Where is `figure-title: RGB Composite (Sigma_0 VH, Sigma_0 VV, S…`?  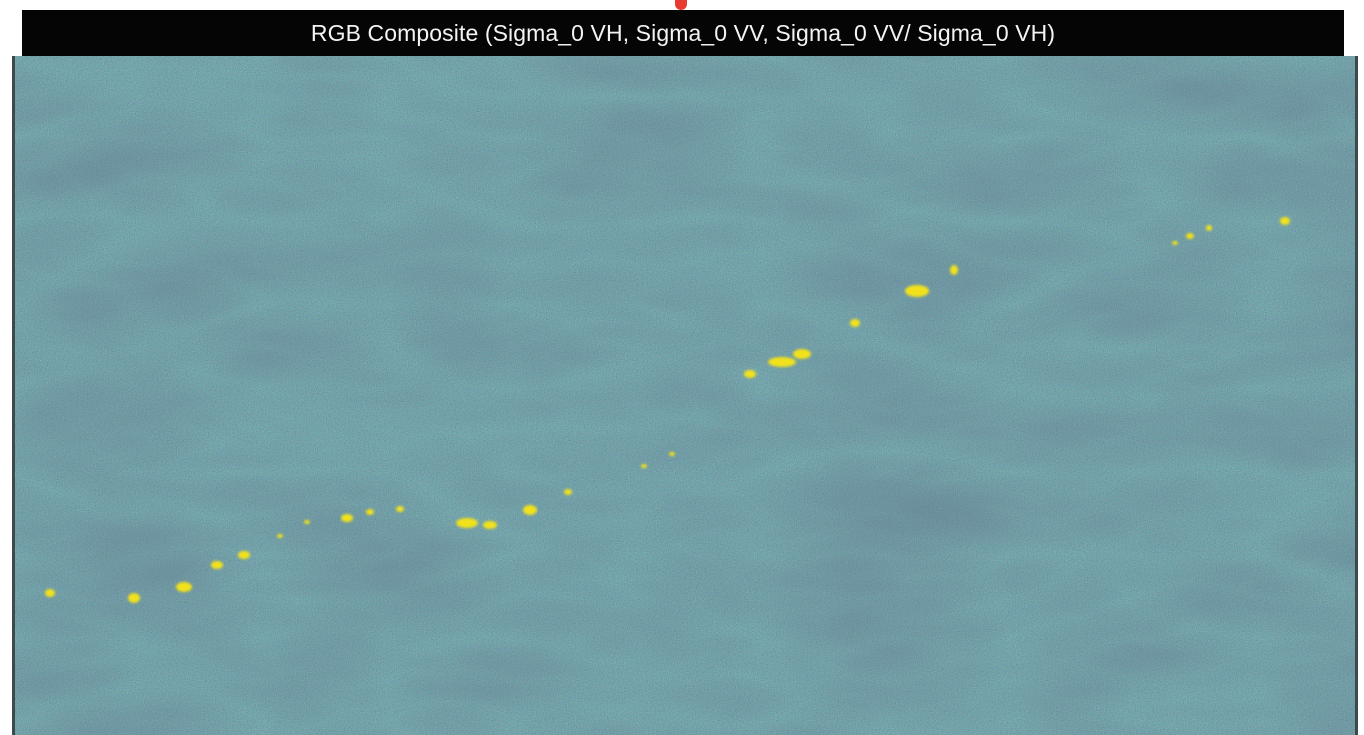 figure-title: RGB Composite (Sigma_0 VH, Sigma_0 VV, S… is located at coordinates (683, 33).